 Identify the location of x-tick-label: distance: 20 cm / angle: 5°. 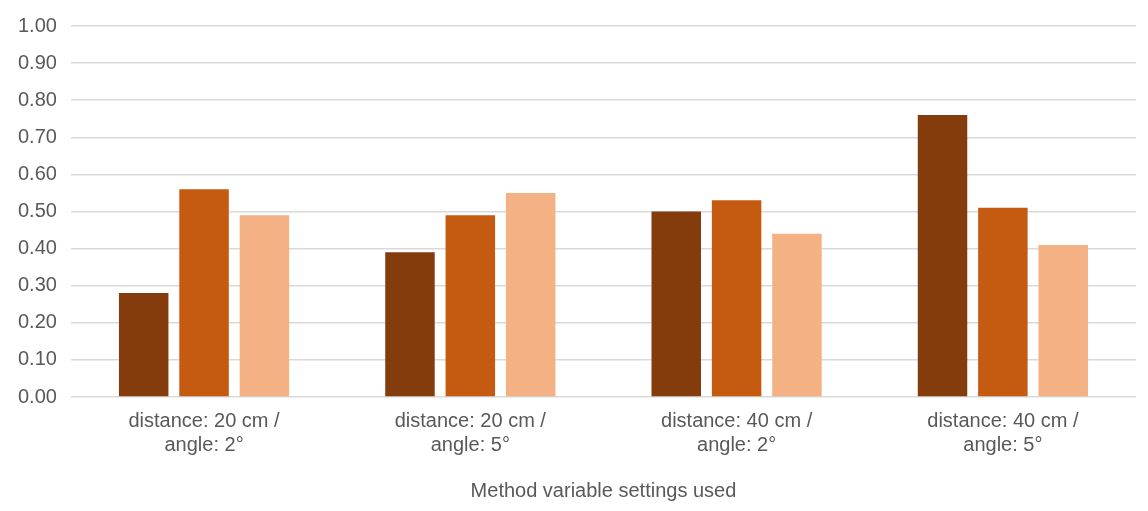
(470, 431).